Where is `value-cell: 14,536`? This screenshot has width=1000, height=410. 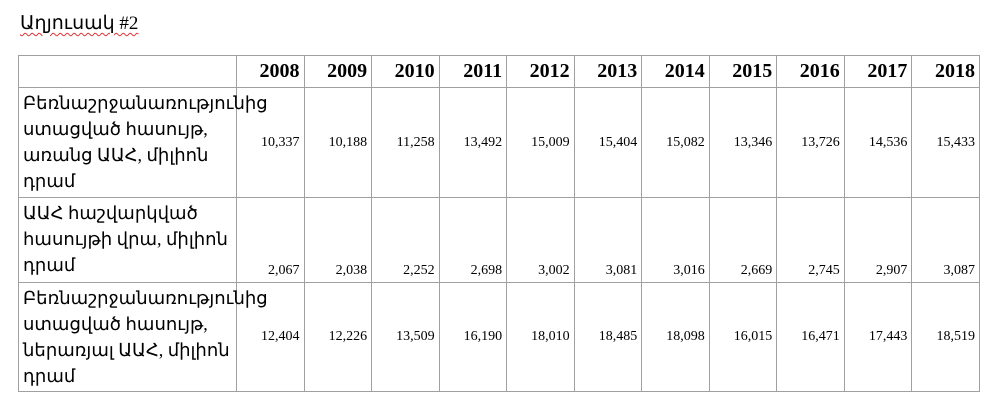
value-cell: 14,536 is located at coordinates (878, 142).